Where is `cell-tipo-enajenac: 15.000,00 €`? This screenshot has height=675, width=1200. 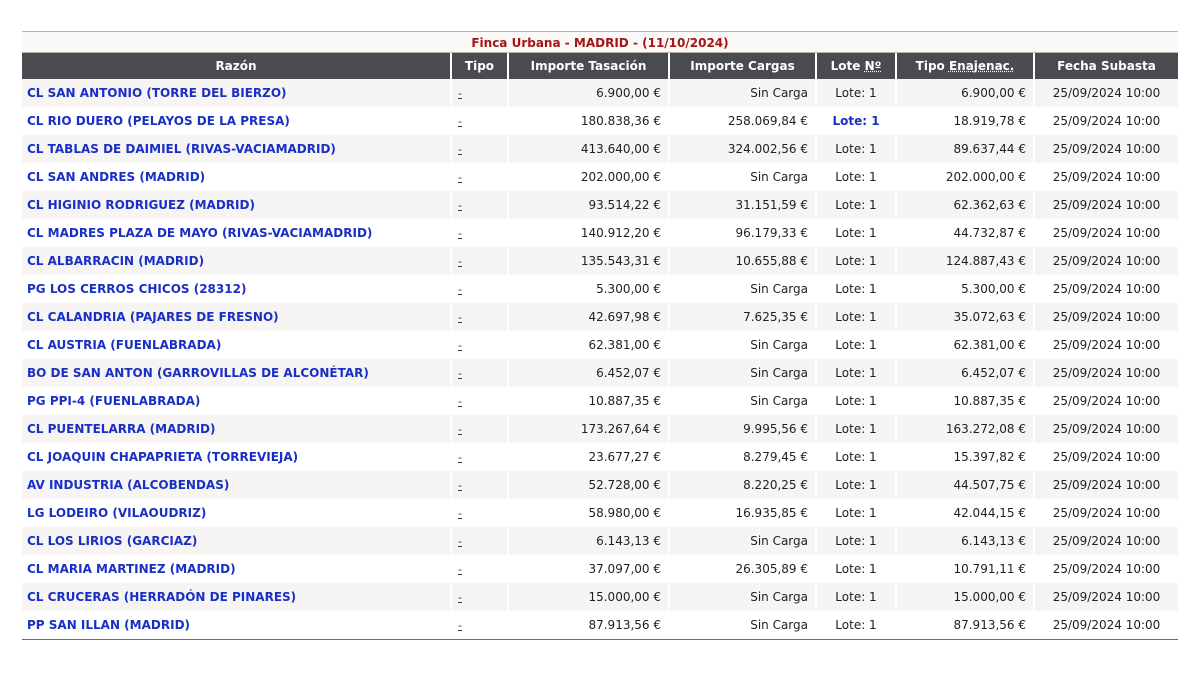
cell-tipo-enajenac: 15.000,00 € is located at coordinates (964, 597).